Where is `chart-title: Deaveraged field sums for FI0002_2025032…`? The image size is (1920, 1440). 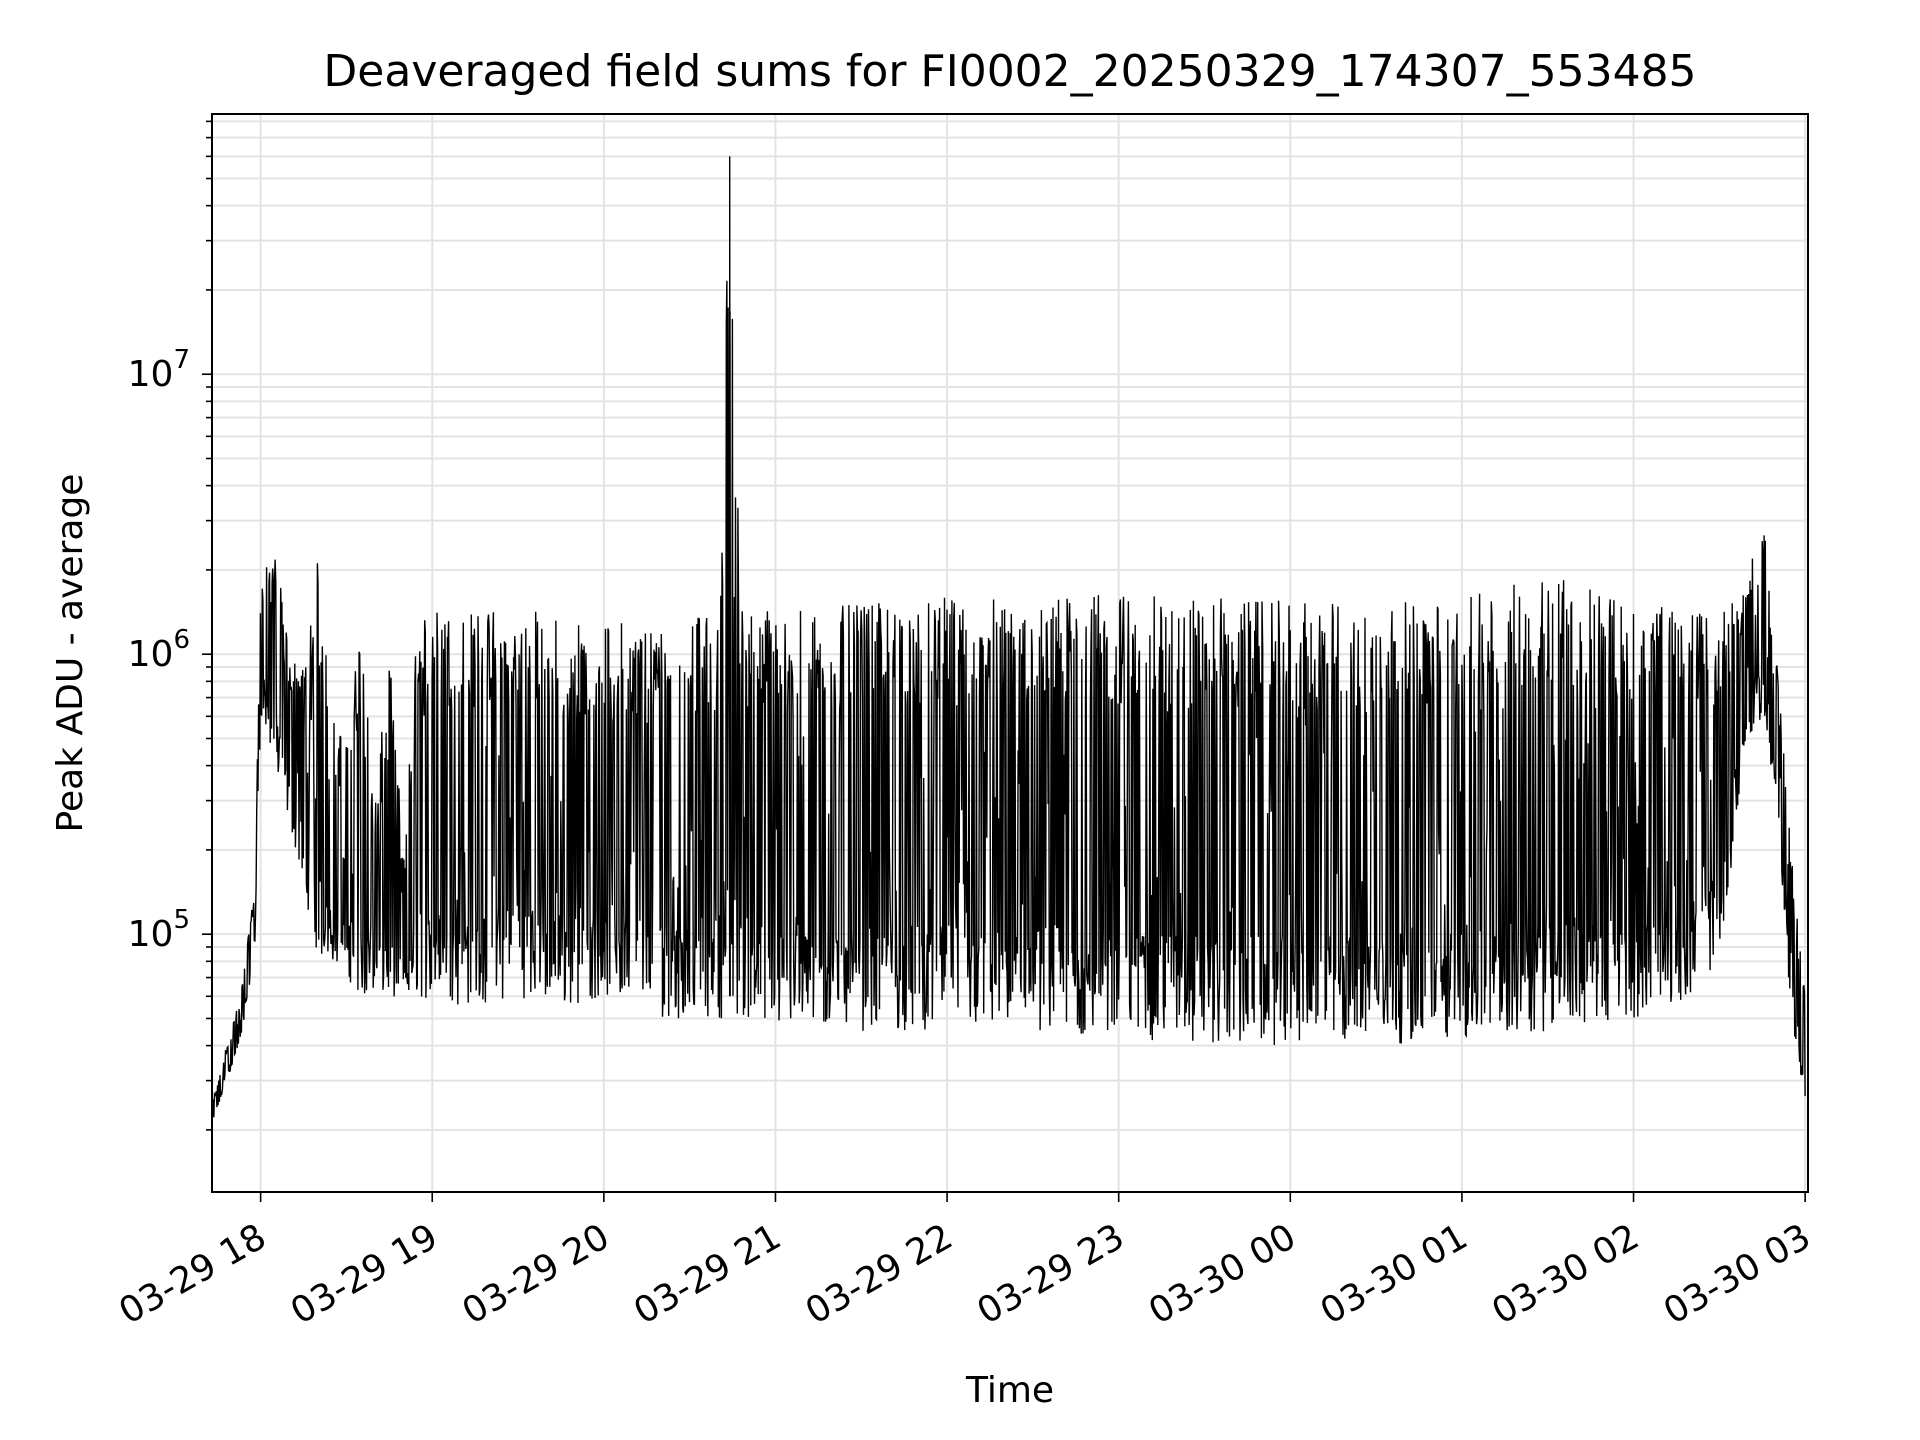 chart-title: Deaveraged field sums for FI0002_2025032… is located at coordinates (1009, 71).